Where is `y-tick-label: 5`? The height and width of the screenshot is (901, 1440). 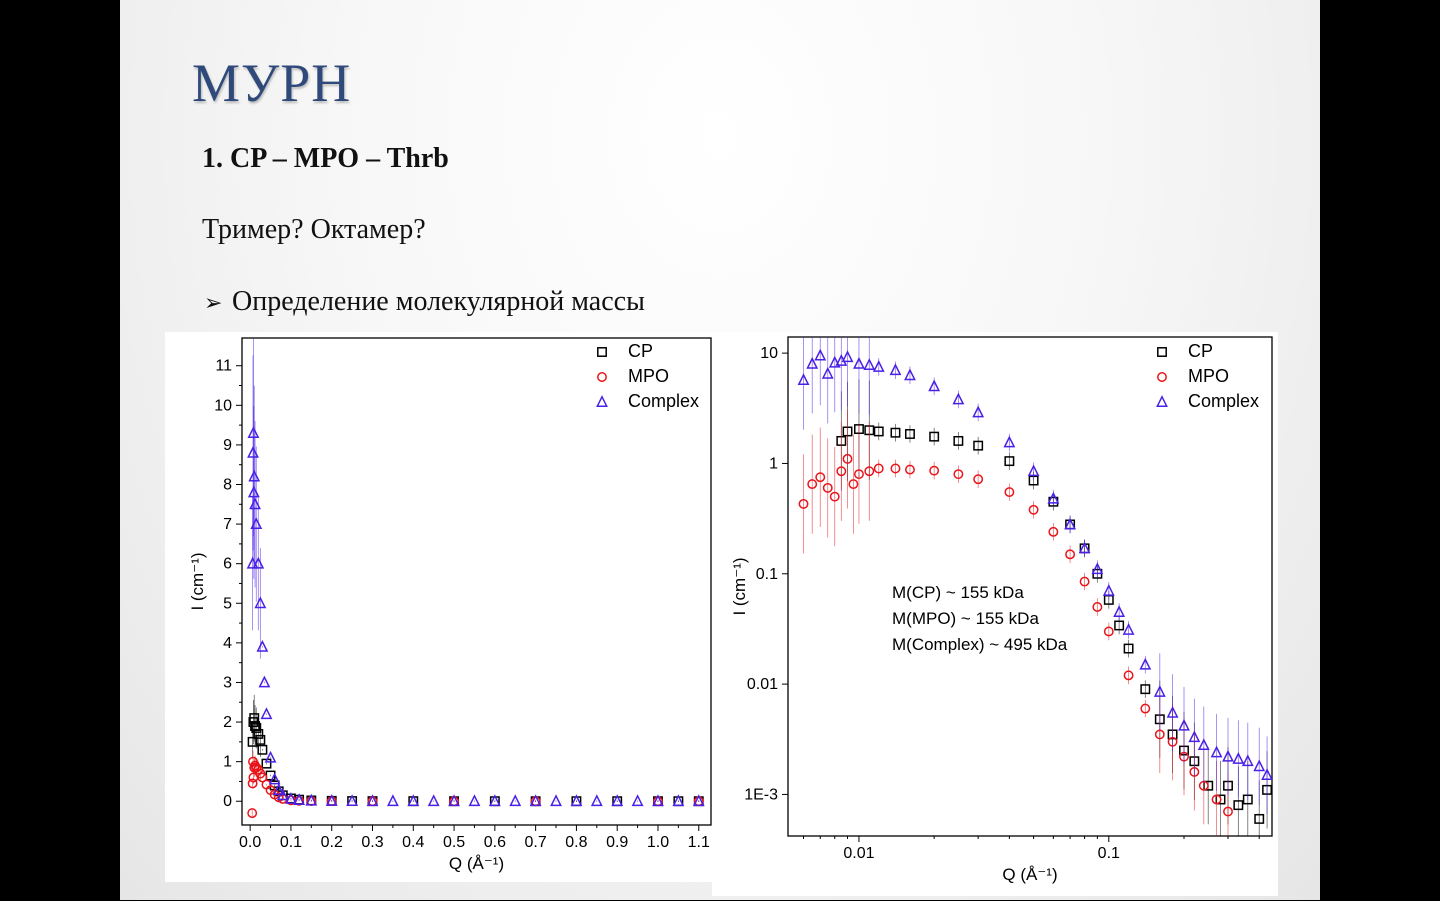
y-tick-label: 5 is located at coordinates (227, 603).